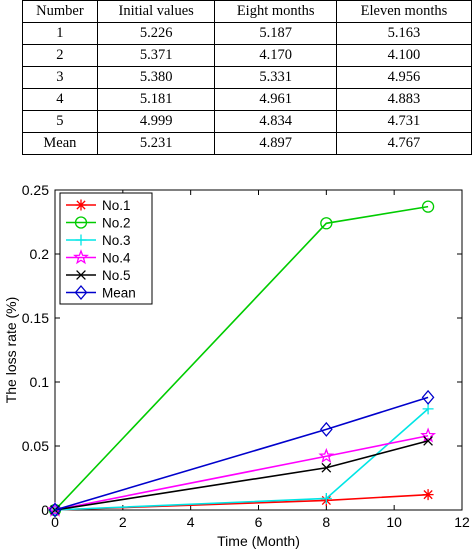 The width and height of the screenshot is (474, 550). What do you see at coordinates (404, 11) in the screenshot?
I see `header-eleven-months: Eleven months` at bounding box center [404, 11].